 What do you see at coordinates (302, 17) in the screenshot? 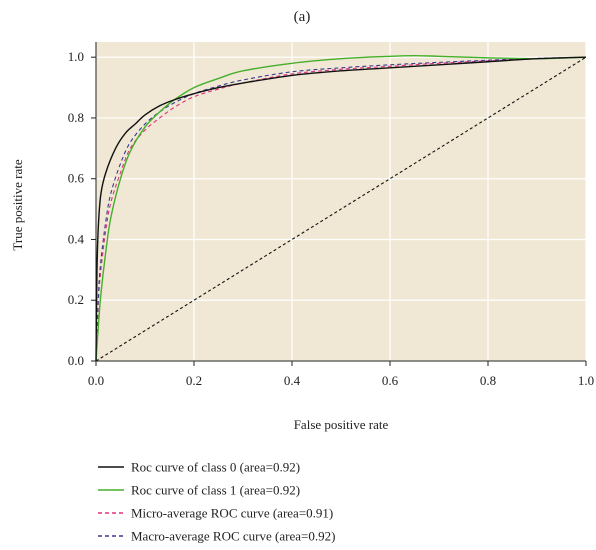
I see `panel-label: (a)` at bounding box center [302, 17].